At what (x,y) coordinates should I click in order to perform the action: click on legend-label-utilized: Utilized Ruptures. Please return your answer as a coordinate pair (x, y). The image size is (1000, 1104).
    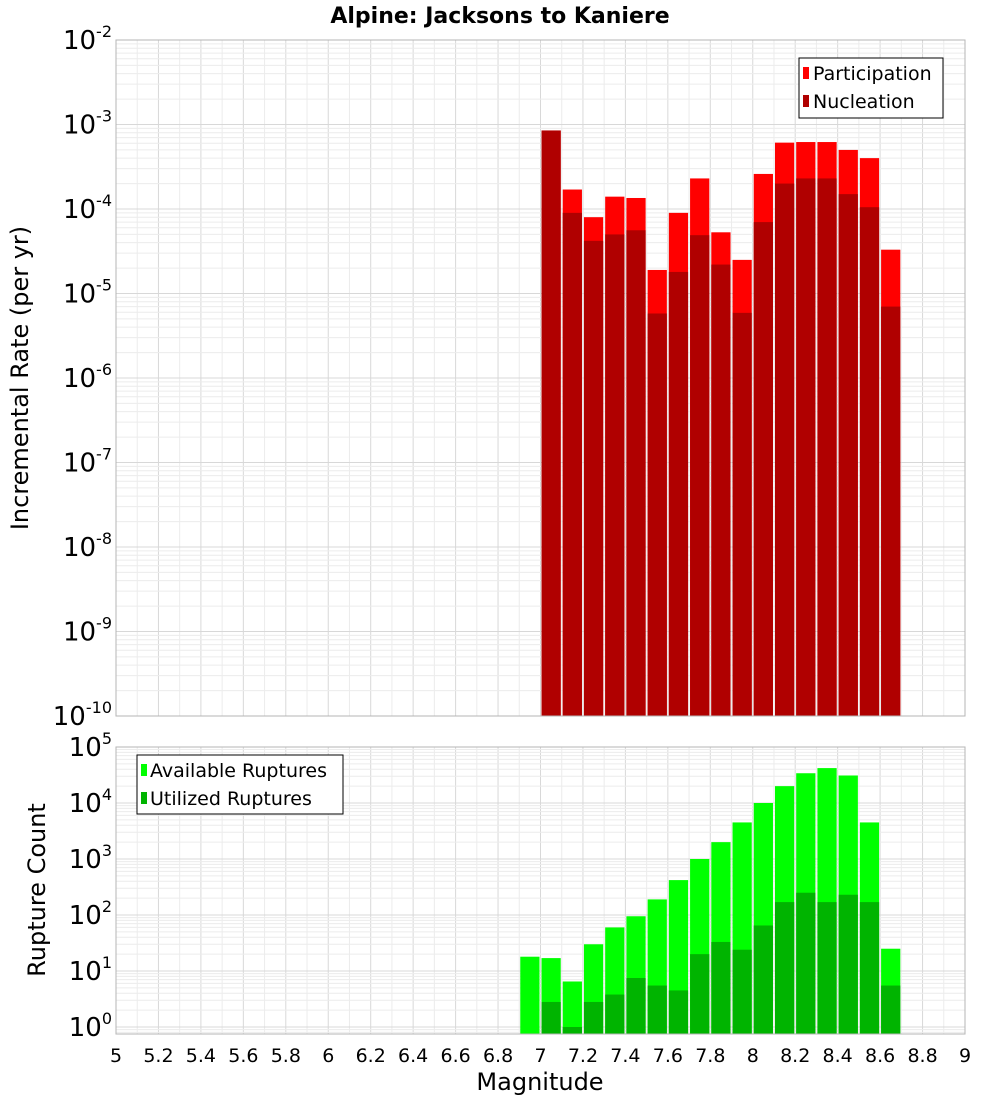
    Looking at the image, I should click on (231, 799).